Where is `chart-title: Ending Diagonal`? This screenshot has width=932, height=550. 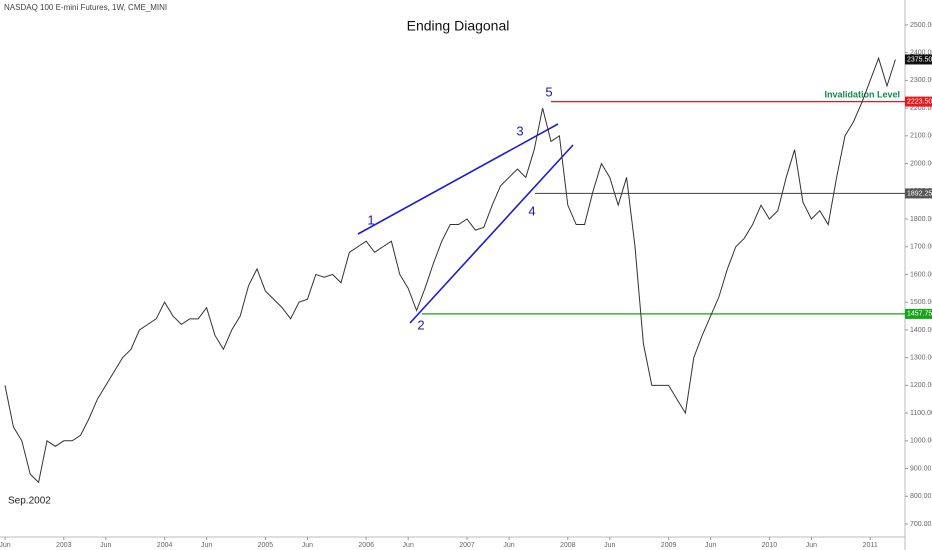
chart-title: Ending Diagonal is located at coordinates (458, 26).